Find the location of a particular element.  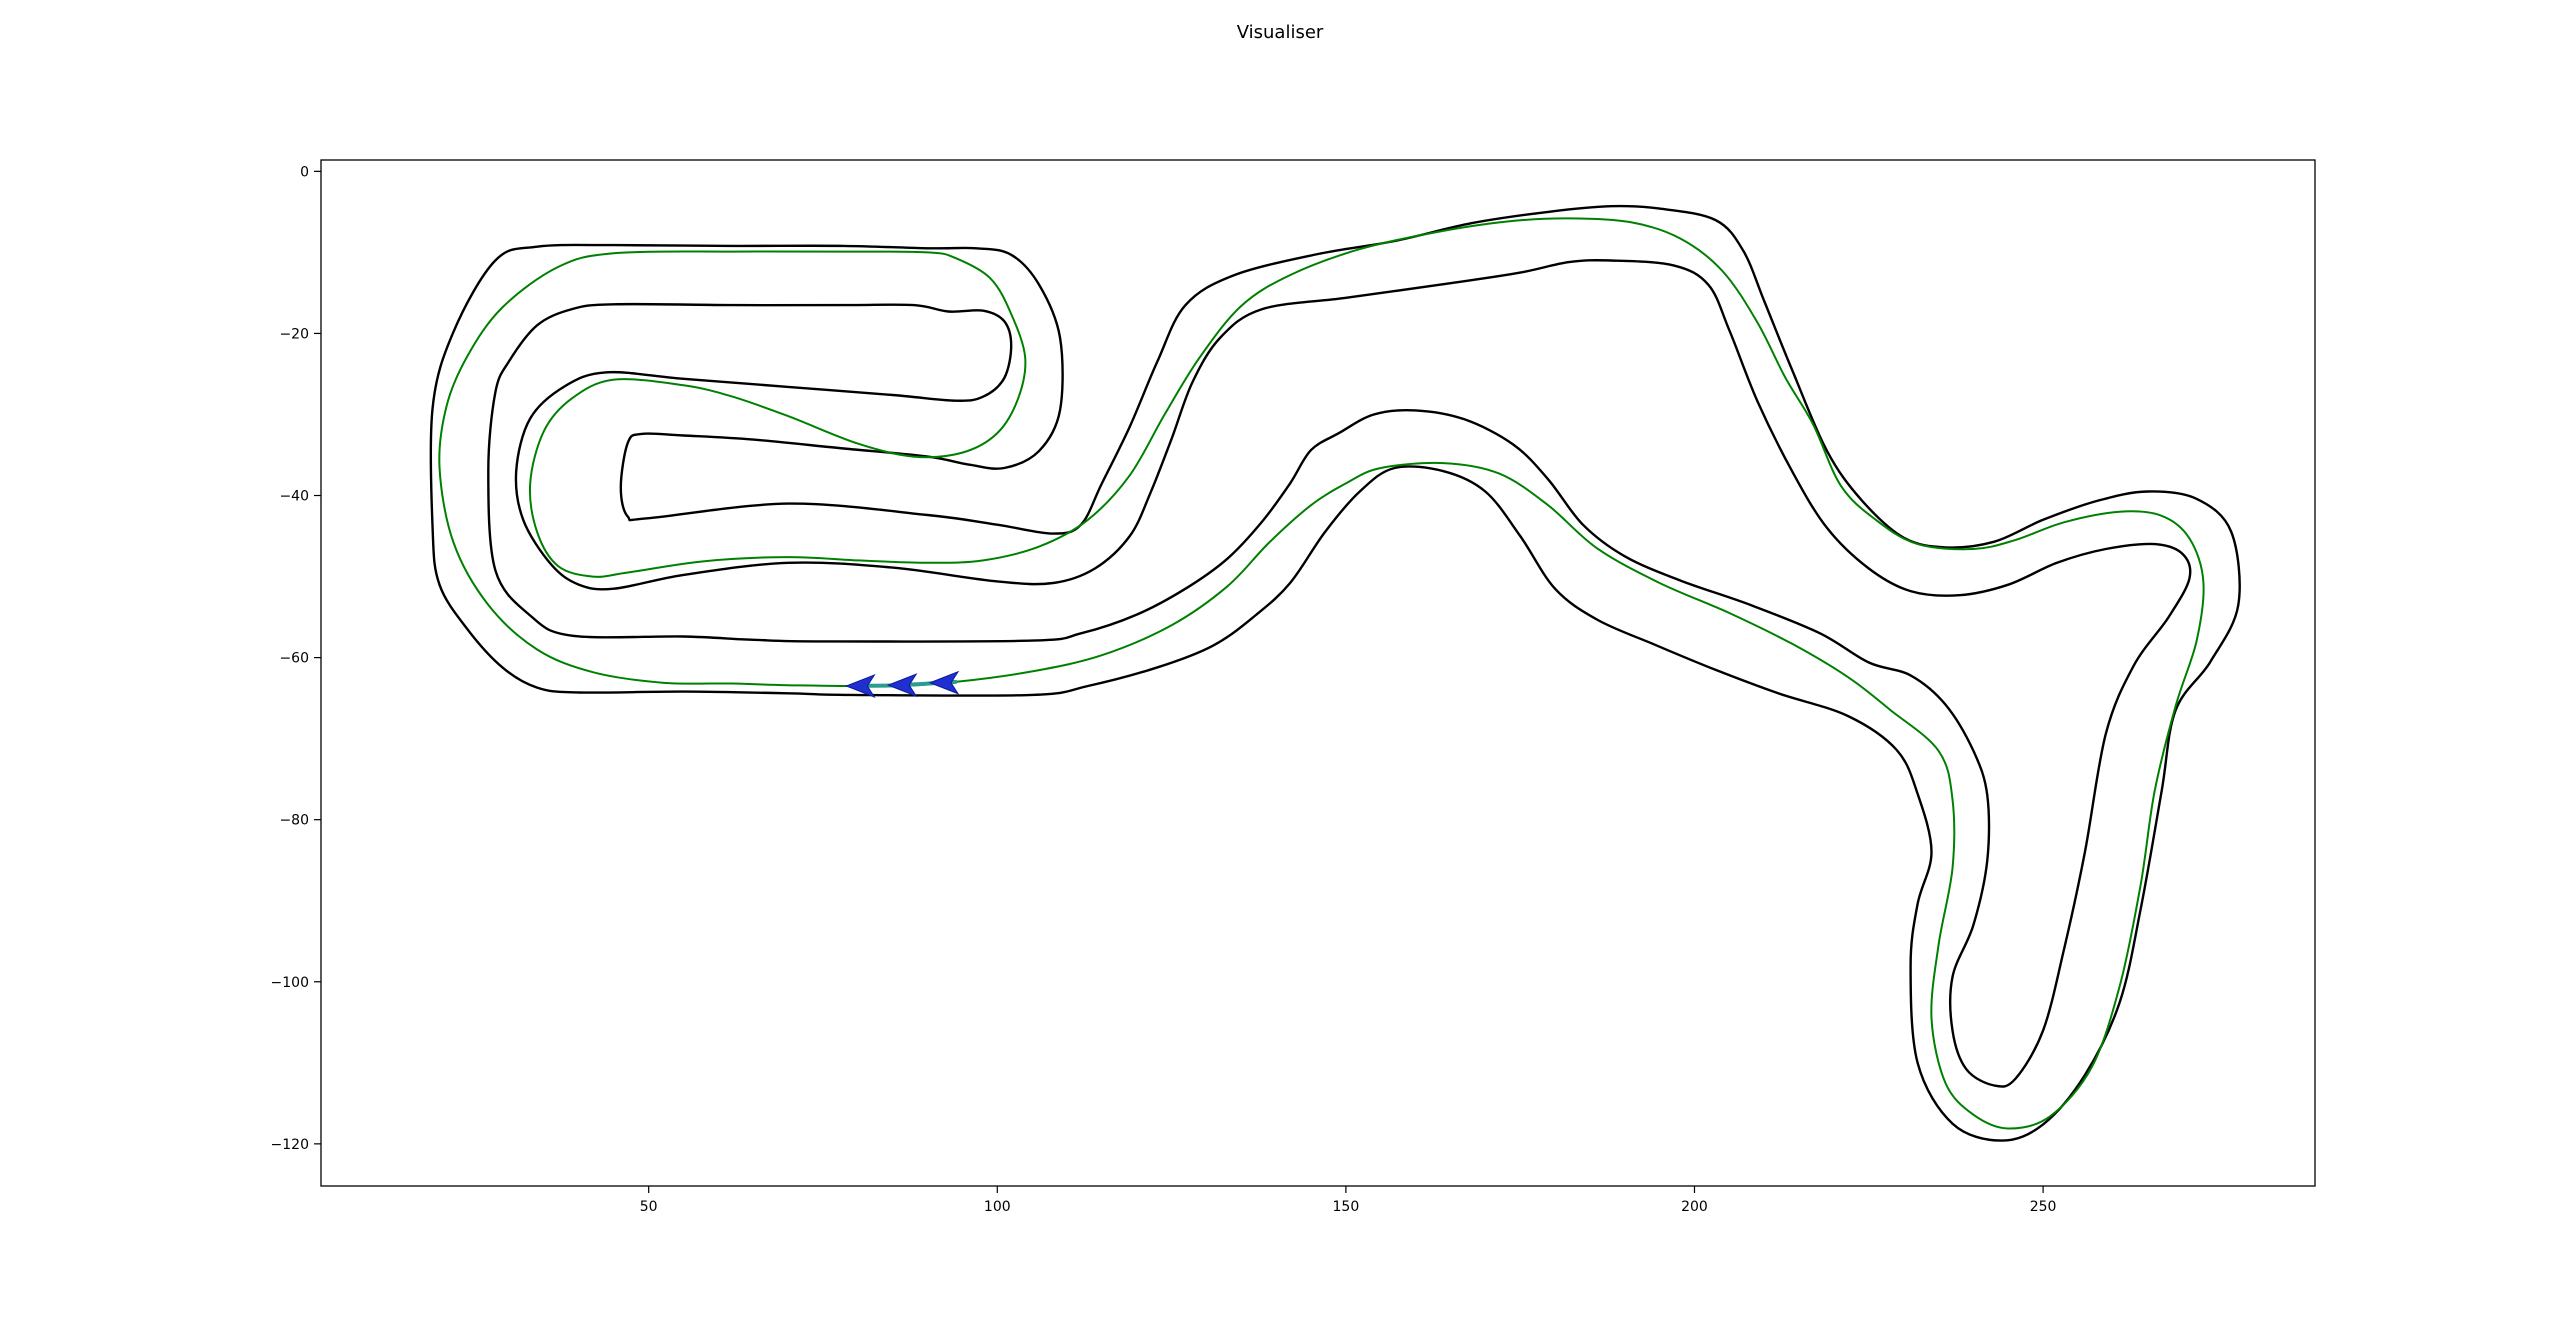

y-tick-label: −60 is located at coordinates (294, 659).